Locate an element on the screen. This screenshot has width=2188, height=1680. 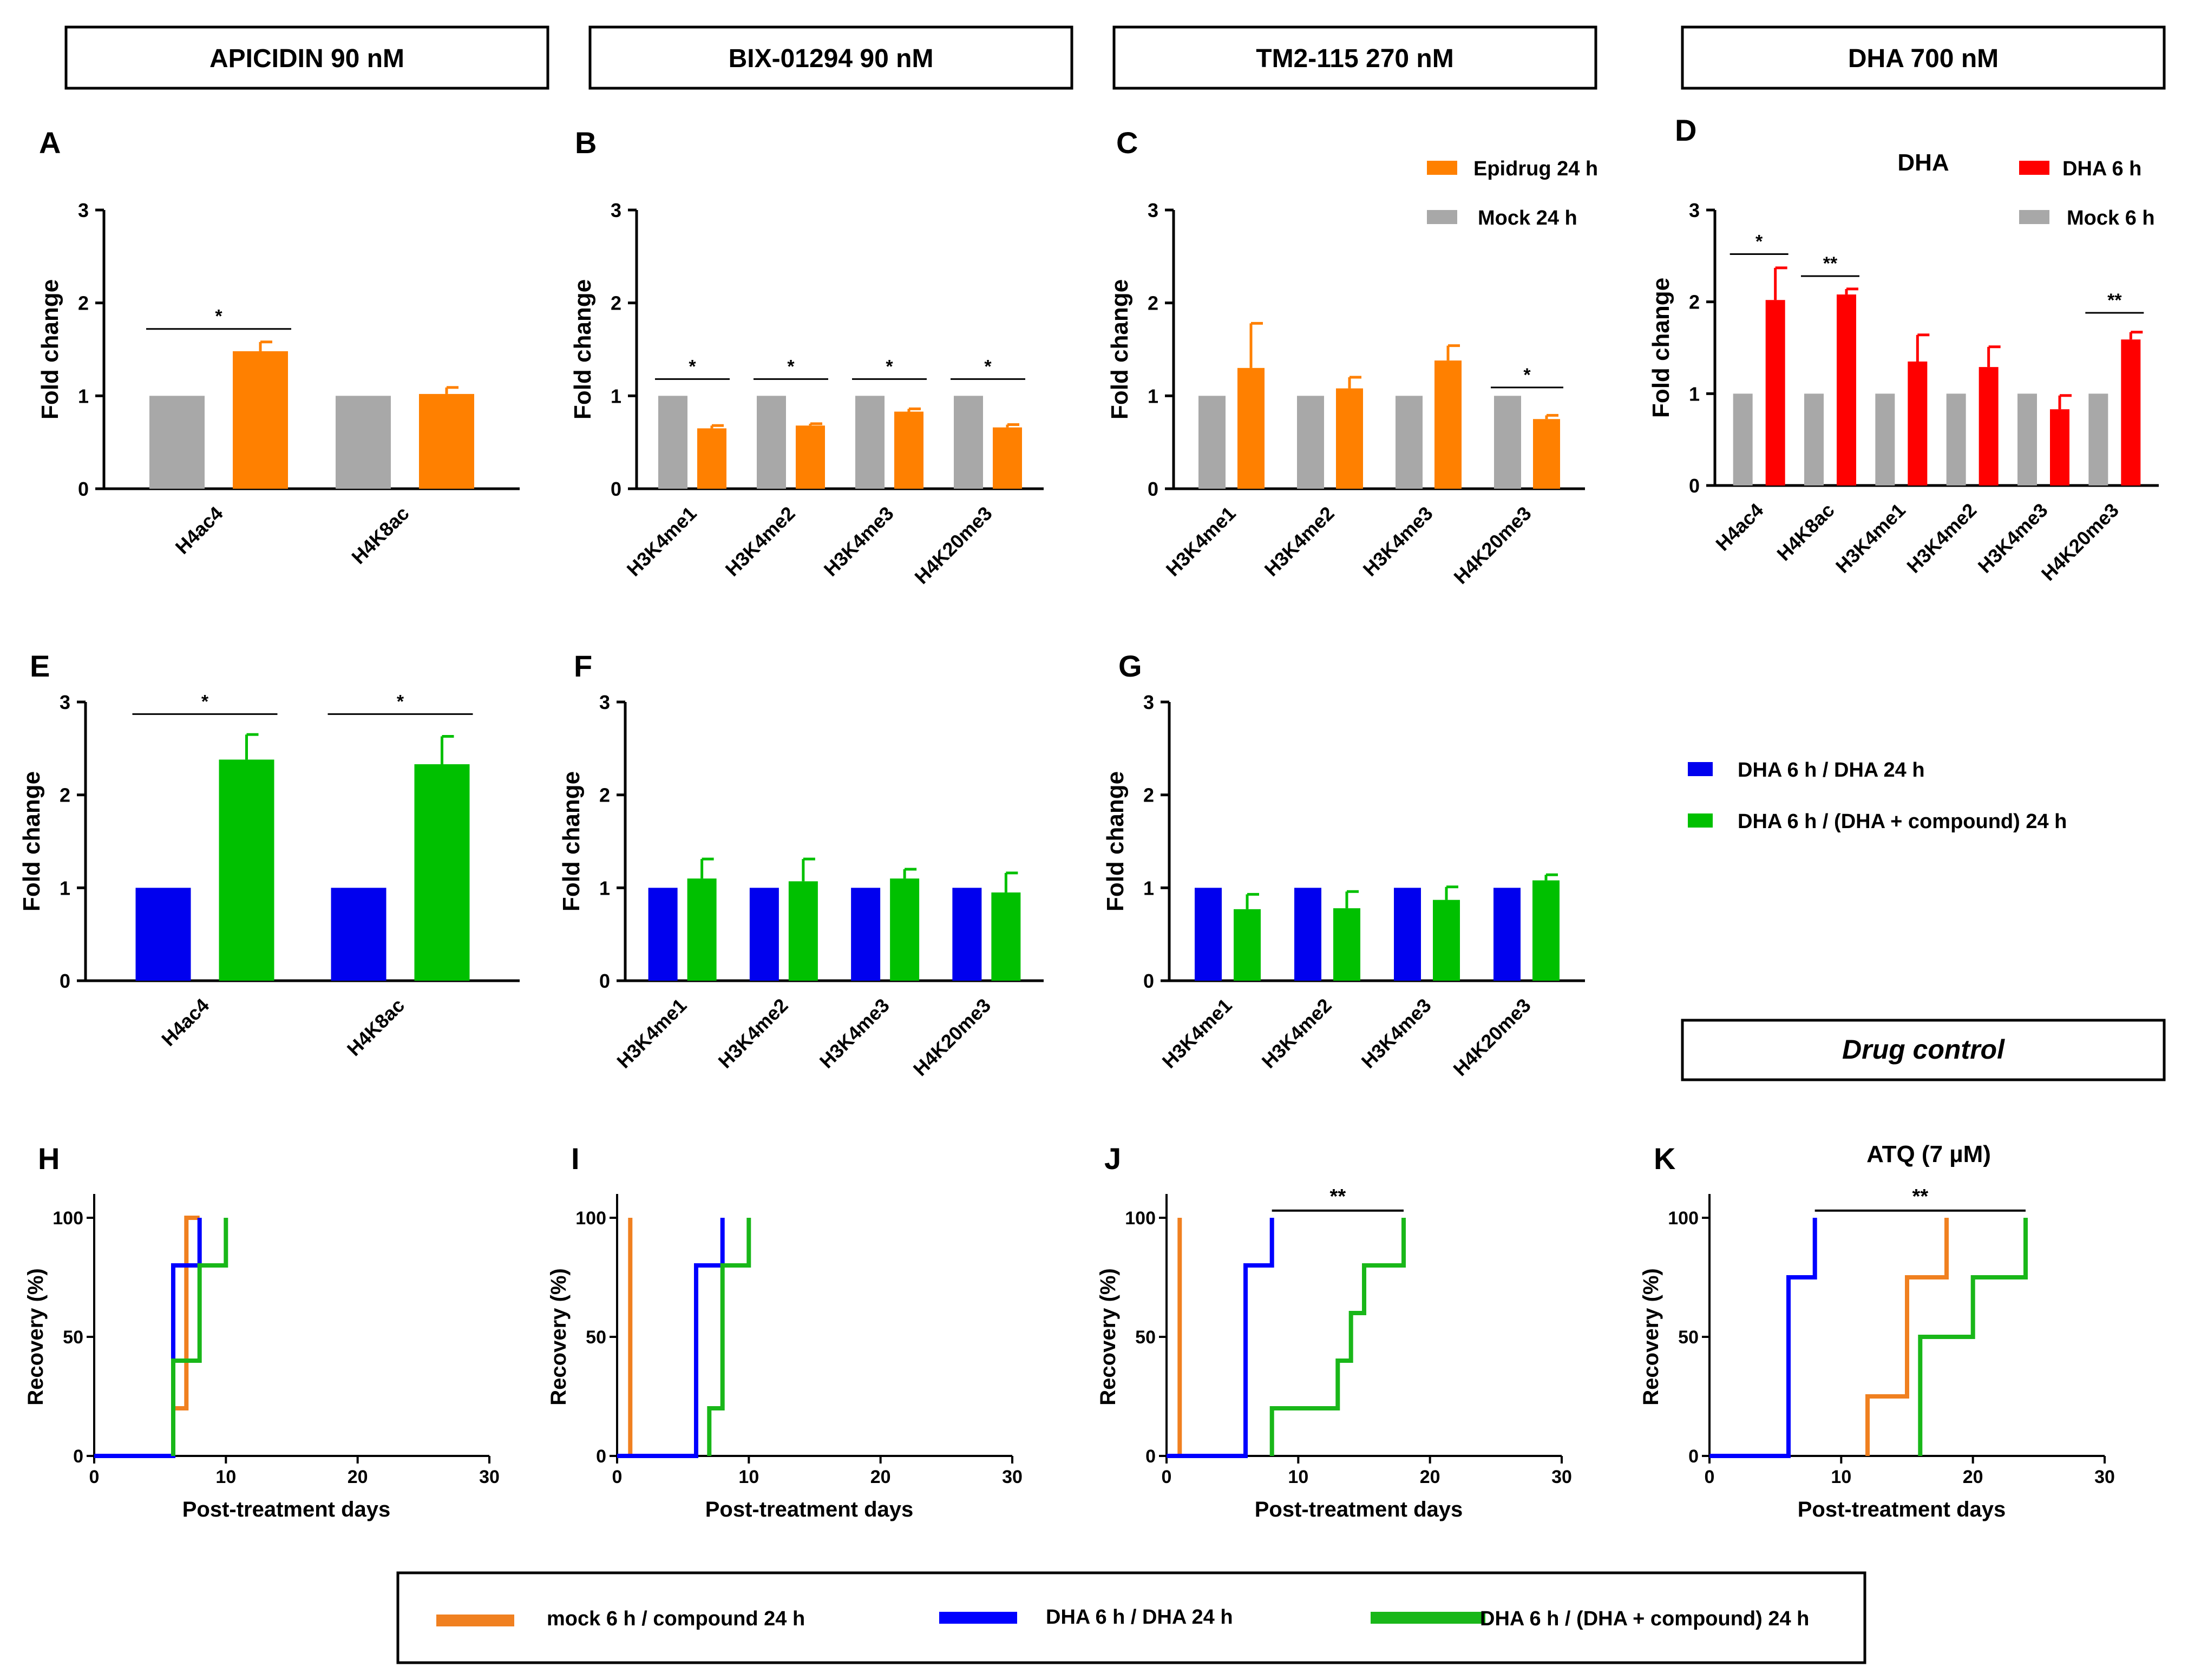
panel-e-y-label: Fold change is located at coordinates (31, 841).